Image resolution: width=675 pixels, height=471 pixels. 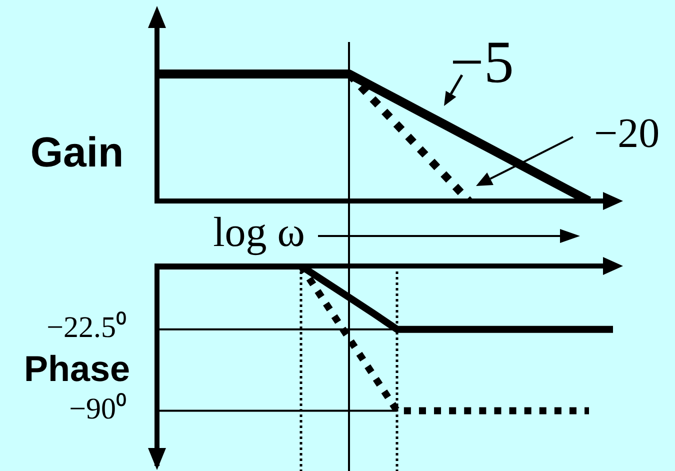 What do you see at coordinates (77, 368) in the screenshot?
I see `y-axis-title: Phase` at bounding box center [77, 368].